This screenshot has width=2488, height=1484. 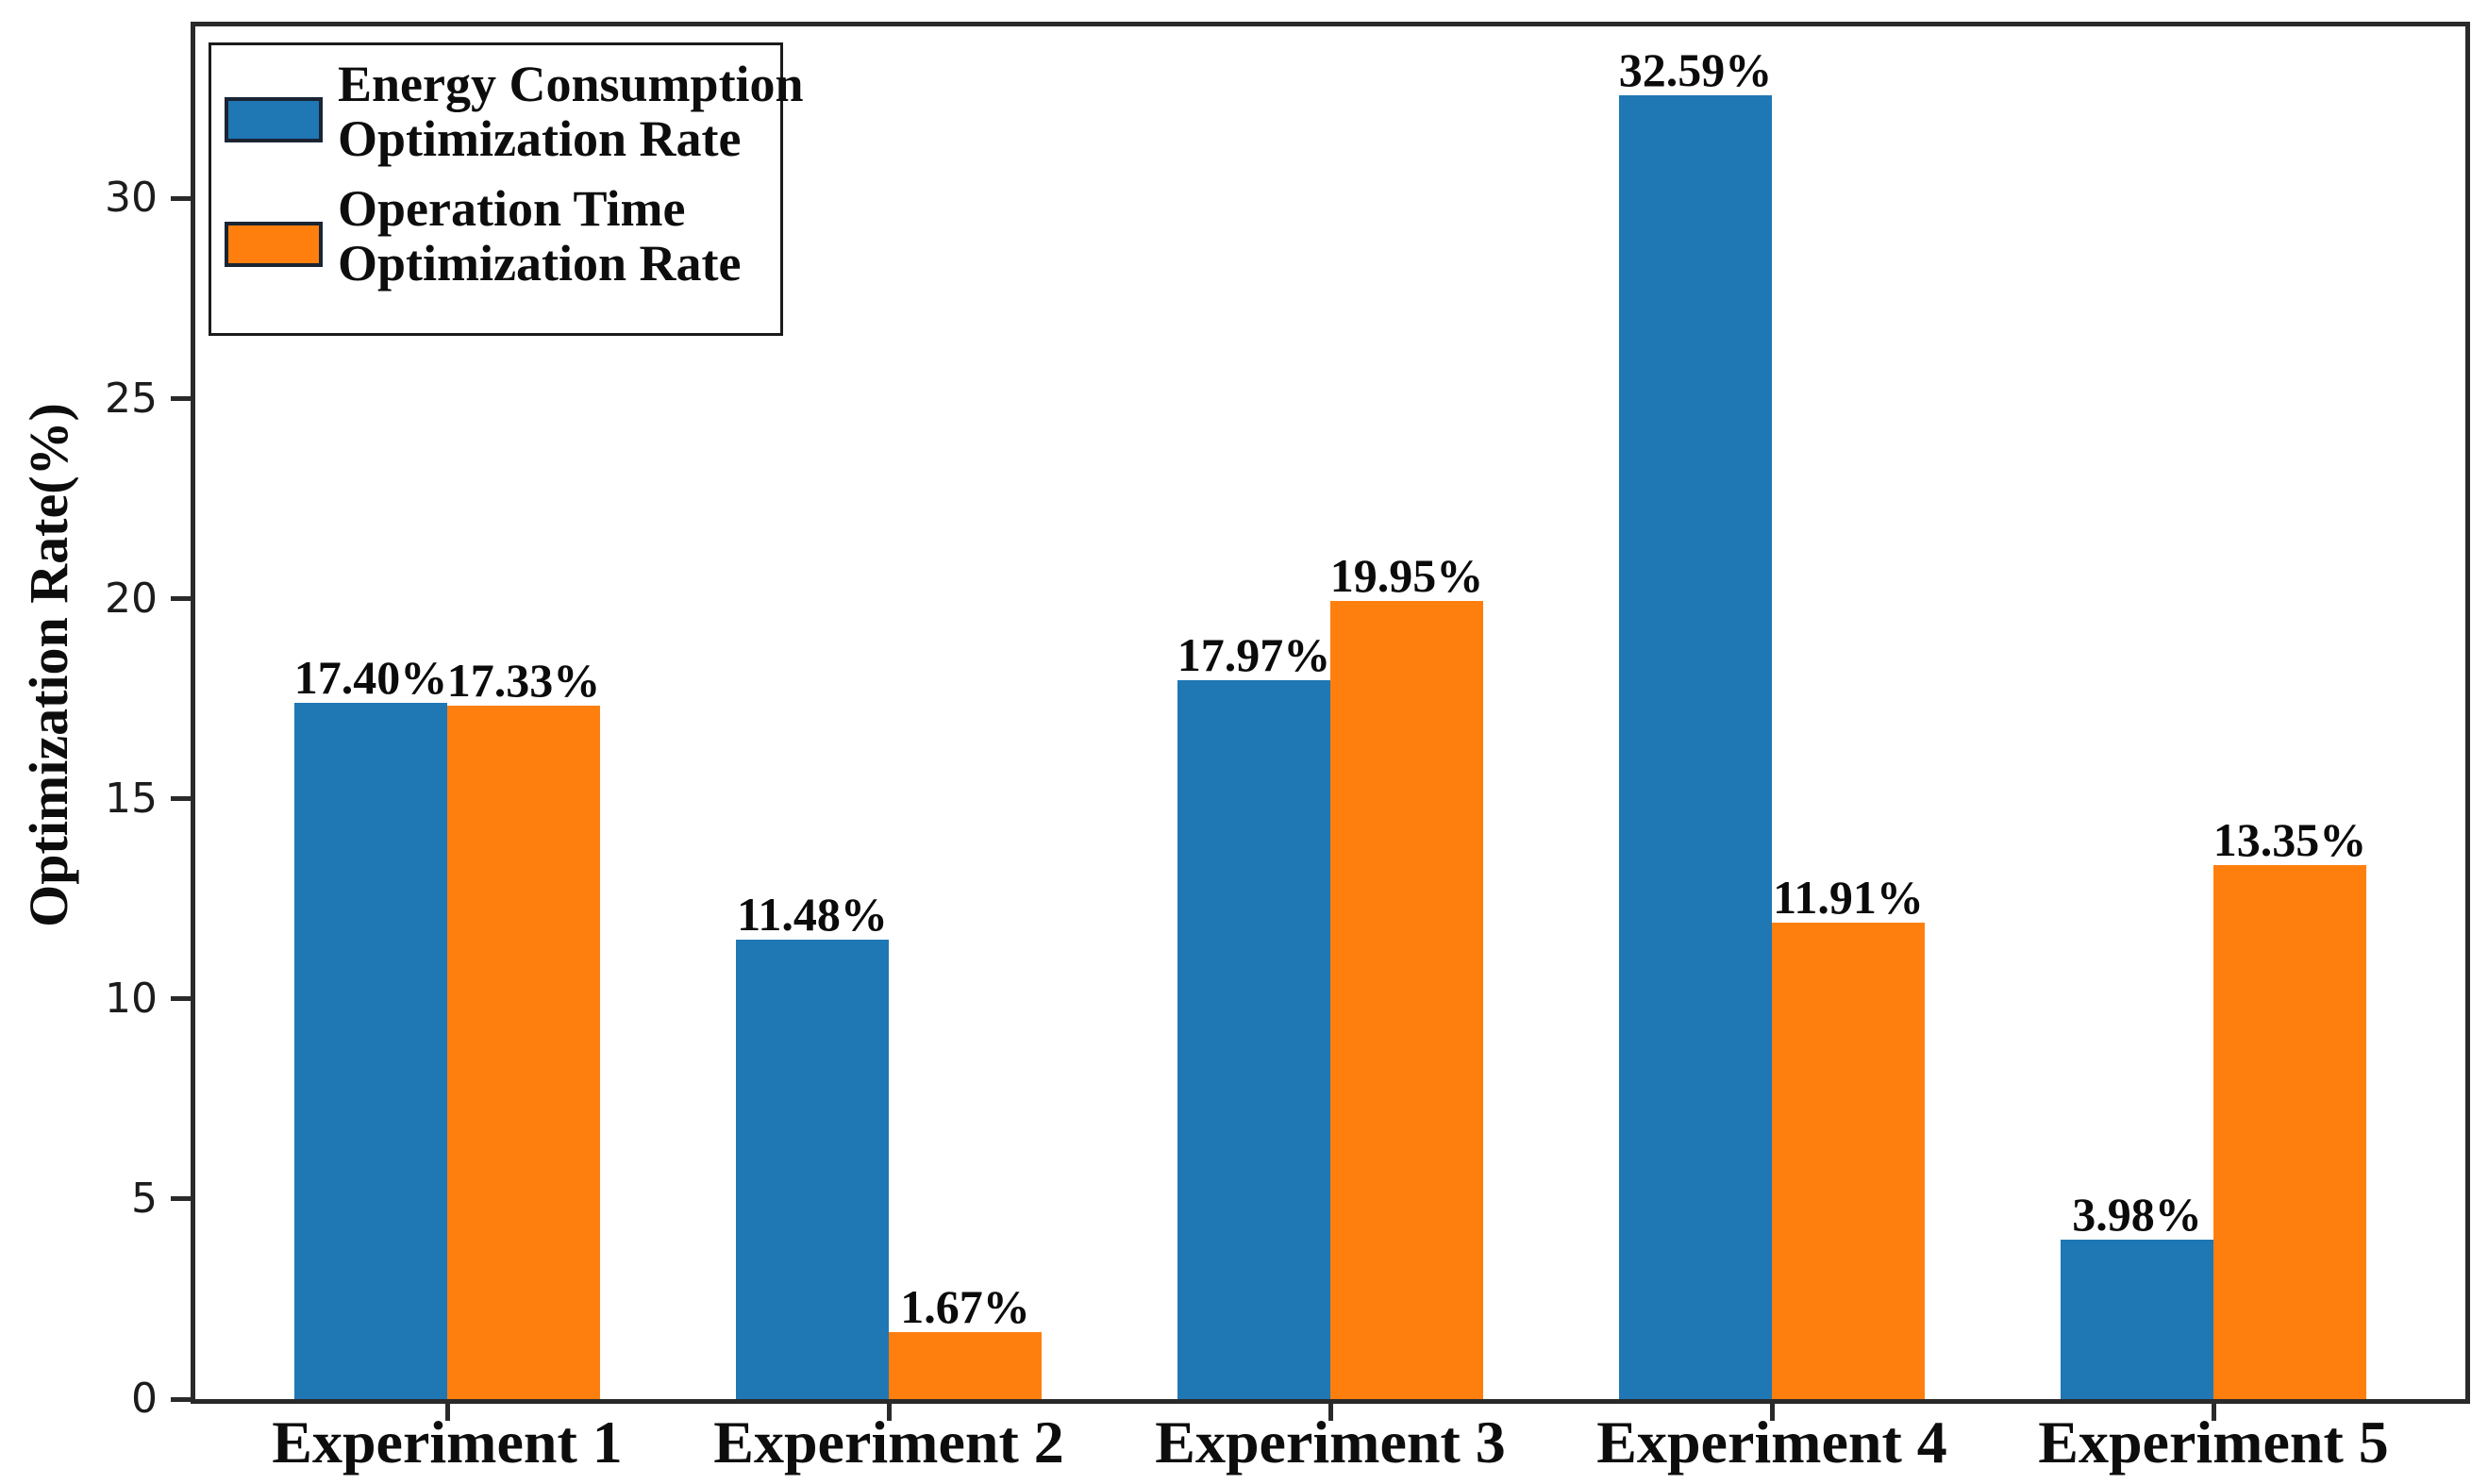 I want to click on bar-value-label: 11.91%, so click(x=1848, y=897).